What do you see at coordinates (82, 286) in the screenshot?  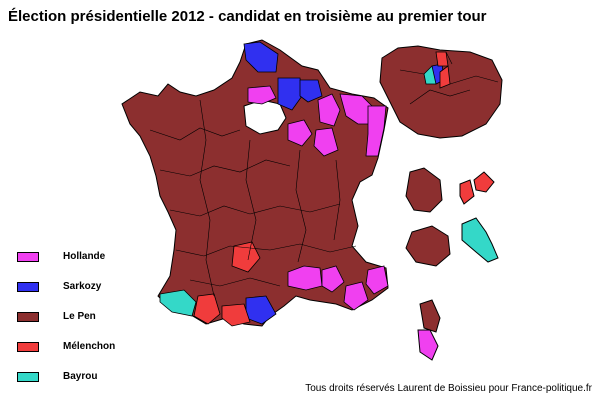 I see `legend-label: Sarkozy` at bounding box center [82, 286].